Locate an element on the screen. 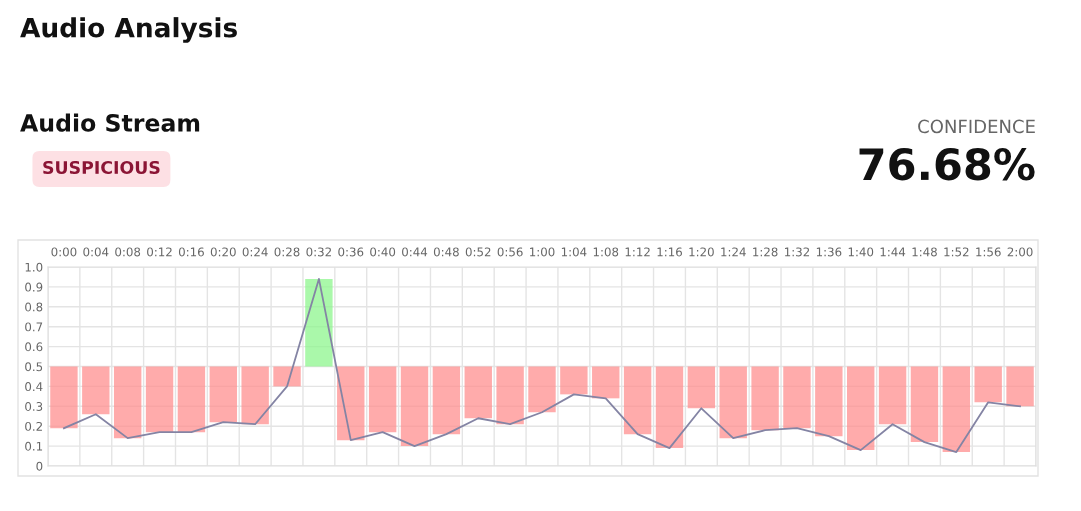 This screenshot has width=1081, height=511. x-tick-label: 1:12 is located at coordinates (637, 252).